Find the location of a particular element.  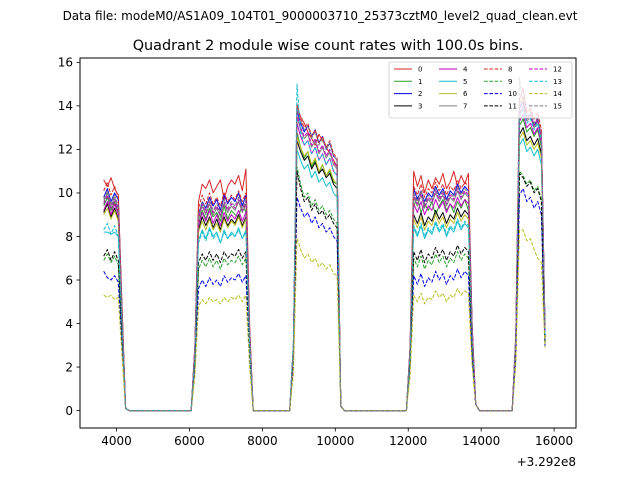

x-axis: 4000 6000 8000 10000 12000 14000 16000 is located at coordinates (337, 438).